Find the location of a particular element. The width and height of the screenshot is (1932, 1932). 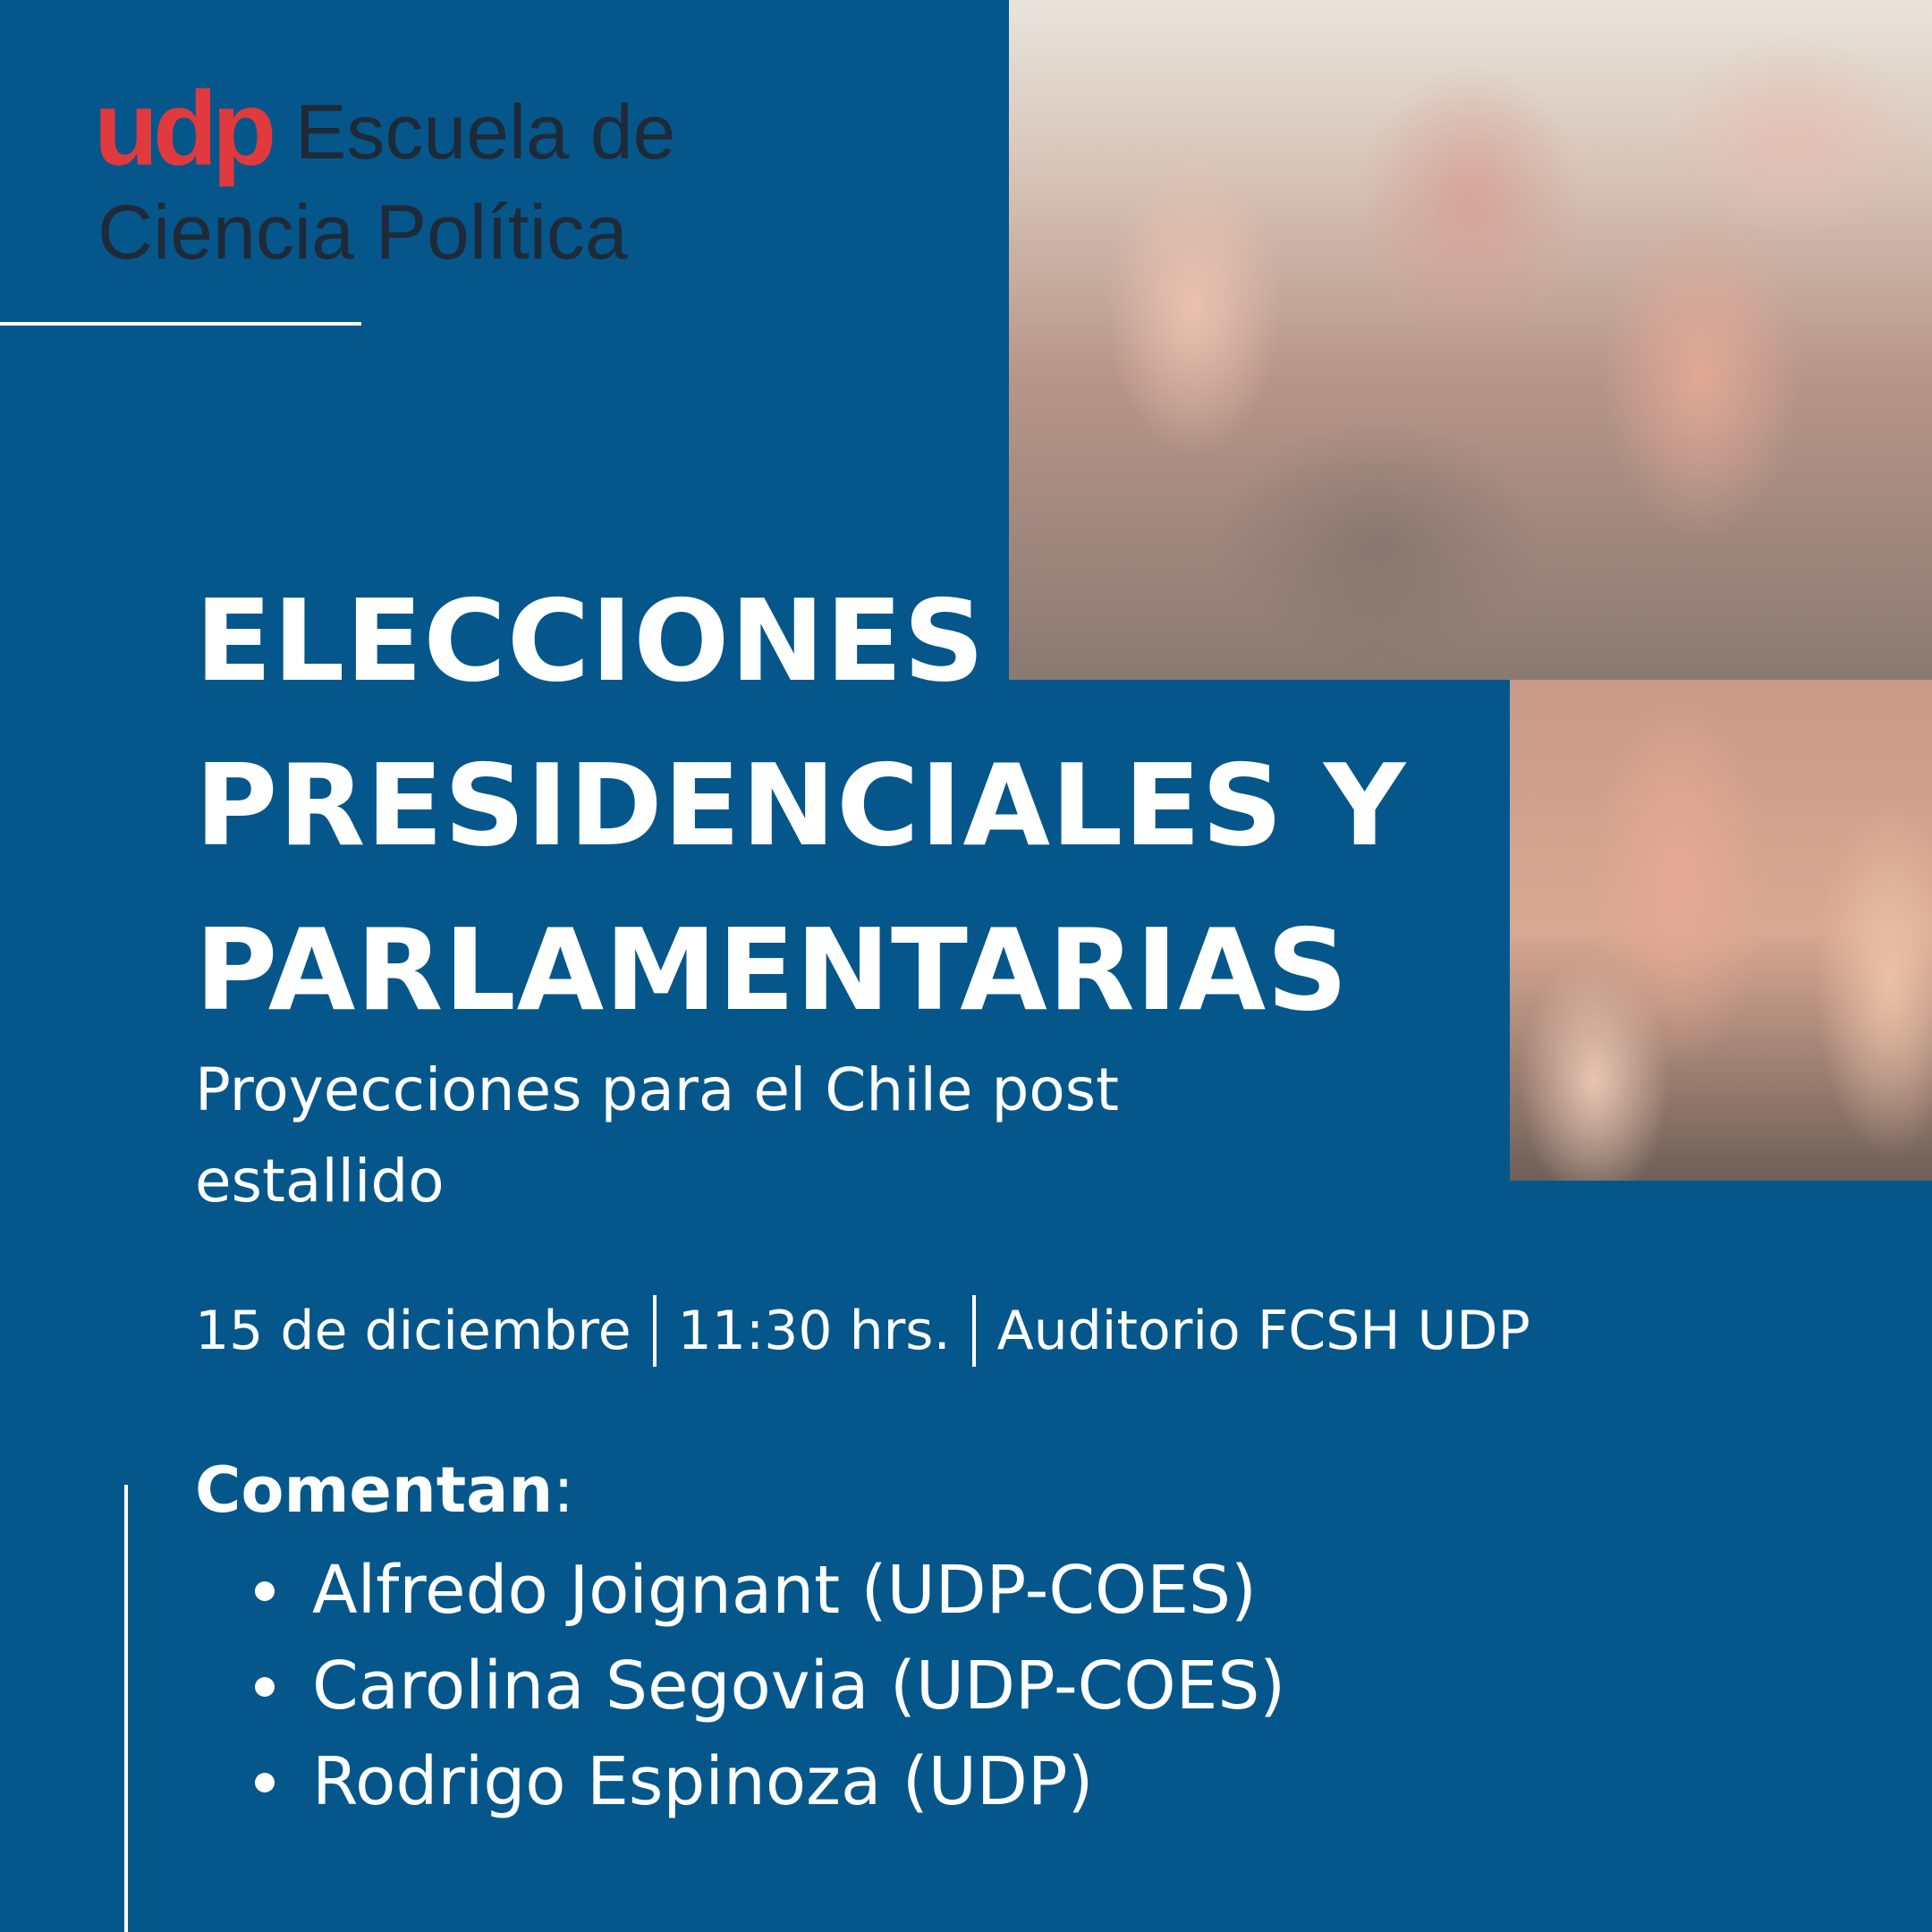

divider is located at coordinates (180, 324).